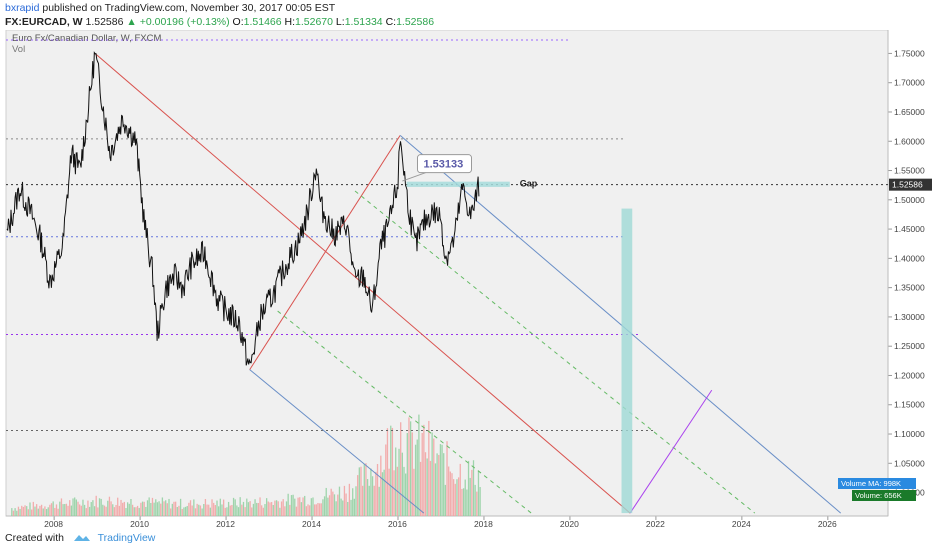  I want to click on y-tick-label: 1.10000, so click(909, 434).